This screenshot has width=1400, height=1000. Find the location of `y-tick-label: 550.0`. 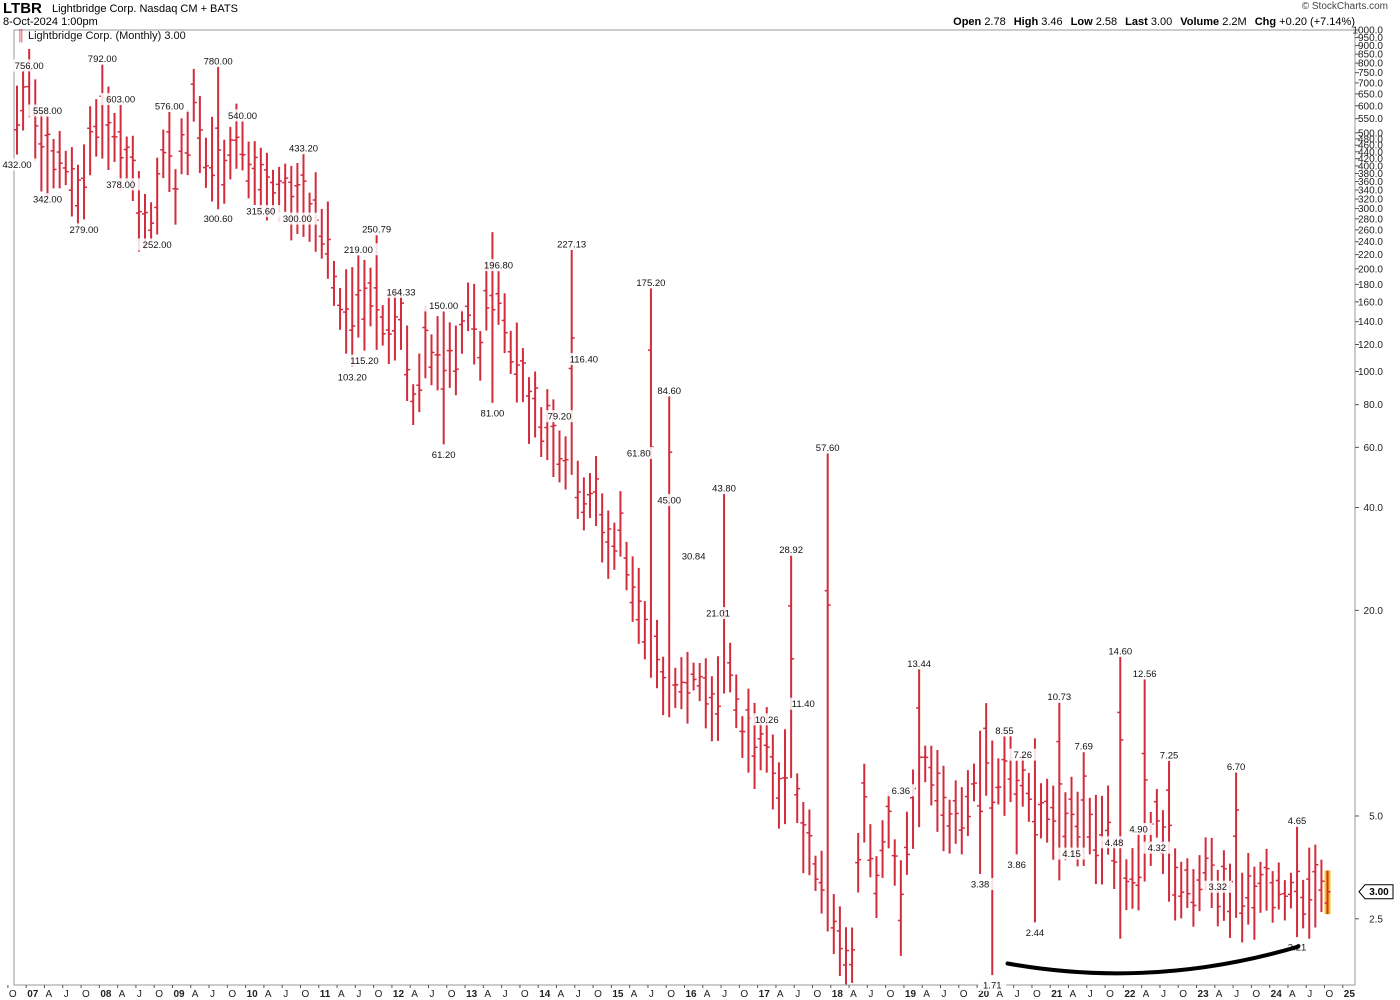

y-tick-label: 550.0 is located at coordinates (1370, 119).